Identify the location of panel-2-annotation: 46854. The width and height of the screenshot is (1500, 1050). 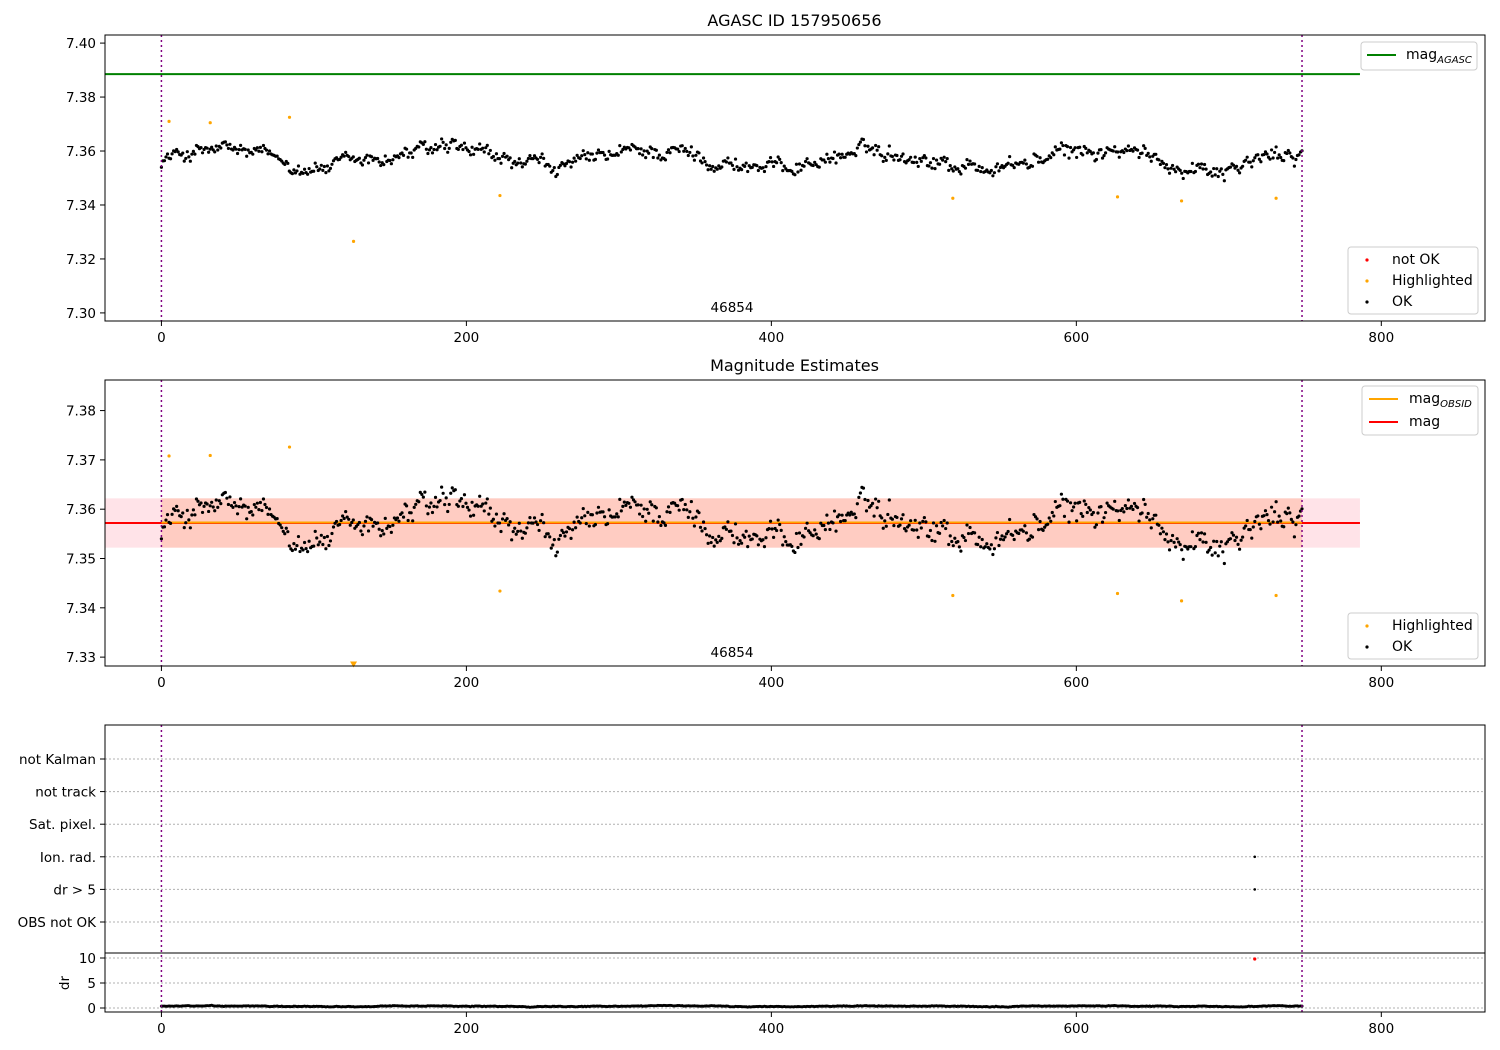
(732, 653).